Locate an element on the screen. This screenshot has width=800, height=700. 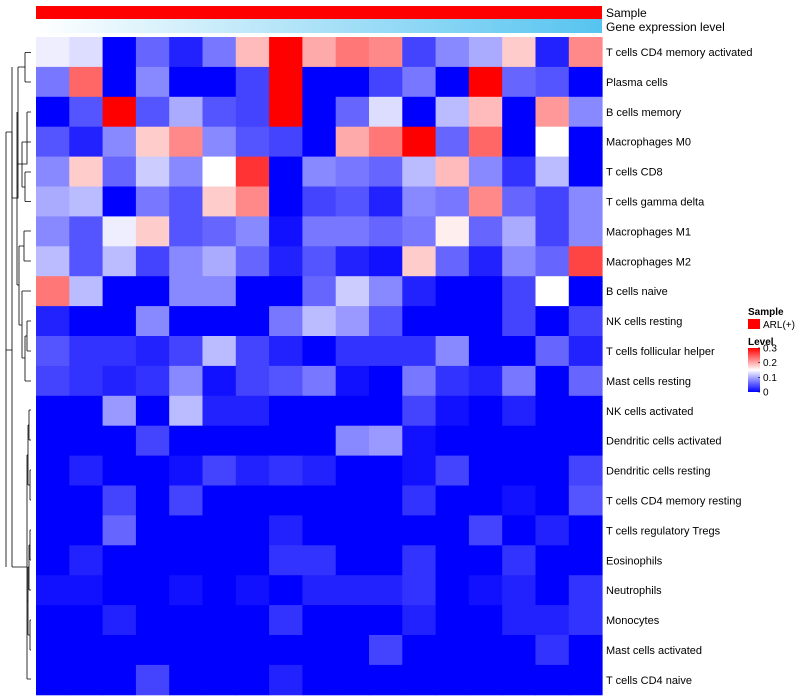
row-label: Plasma cells is located at coordinates (637, 83).